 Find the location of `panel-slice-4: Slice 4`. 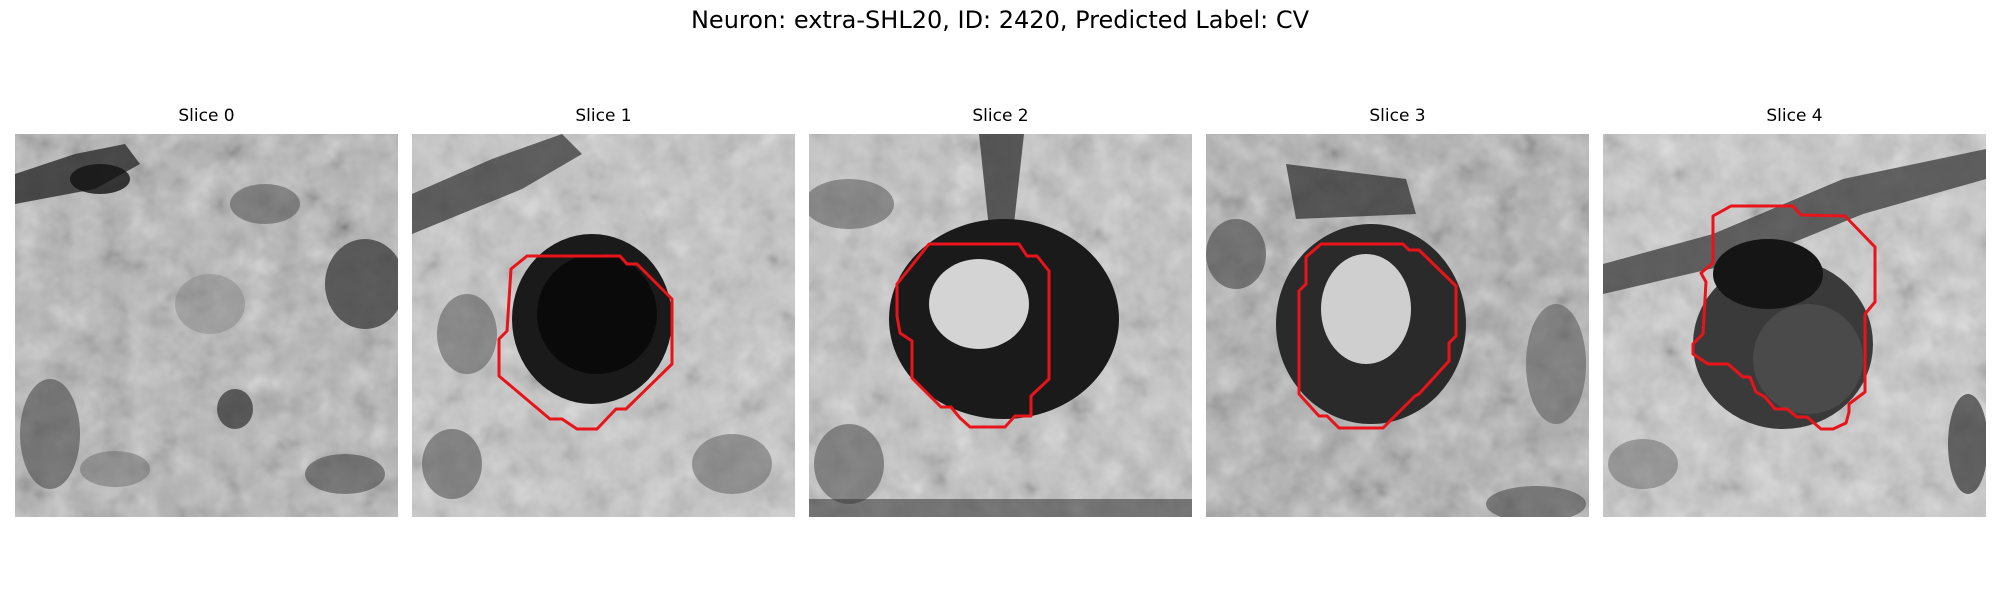

panel-slice-4: Slice 4 is located at coordinates (1794, 314).